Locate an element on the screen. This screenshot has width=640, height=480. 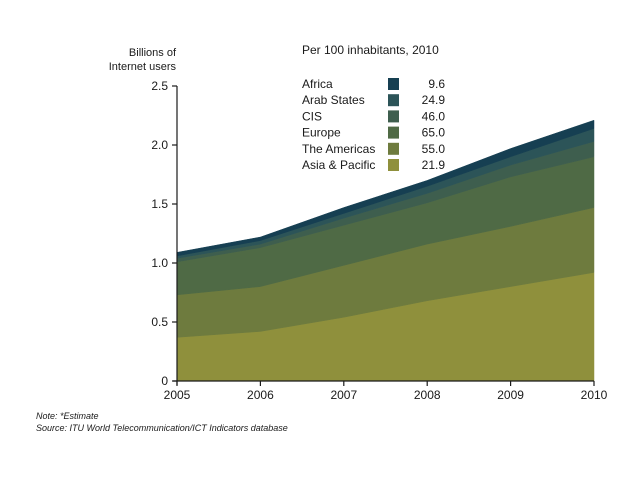
legend-label: The Americas is located at coordinates (338, 149).